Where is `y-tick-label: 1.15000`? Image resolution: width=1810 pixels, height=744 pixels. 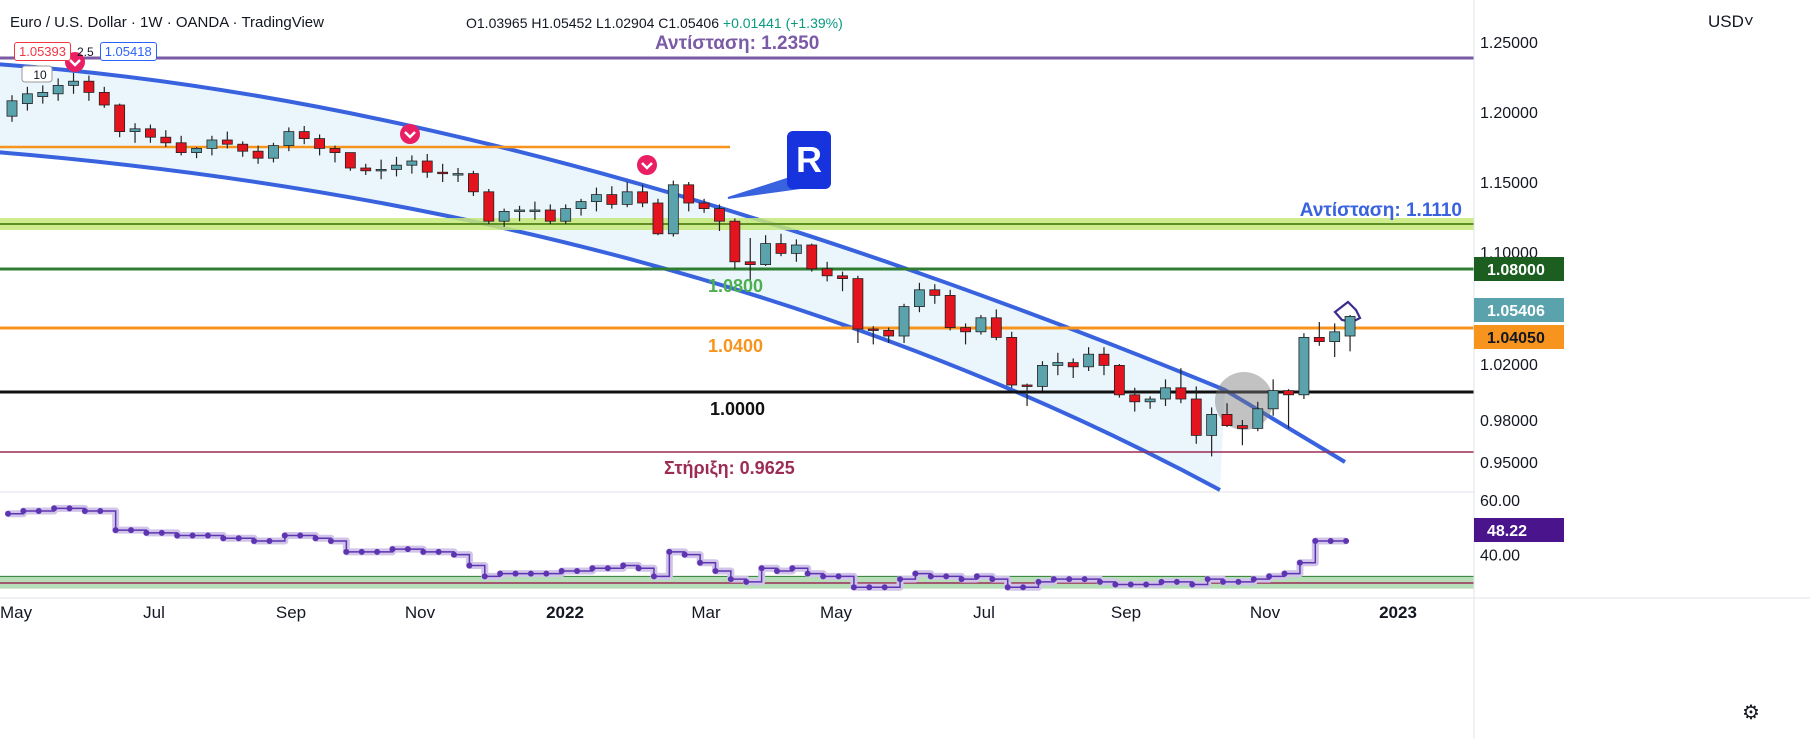
y-tick-label: 1.15000 is located at coordinates (1509, 183).